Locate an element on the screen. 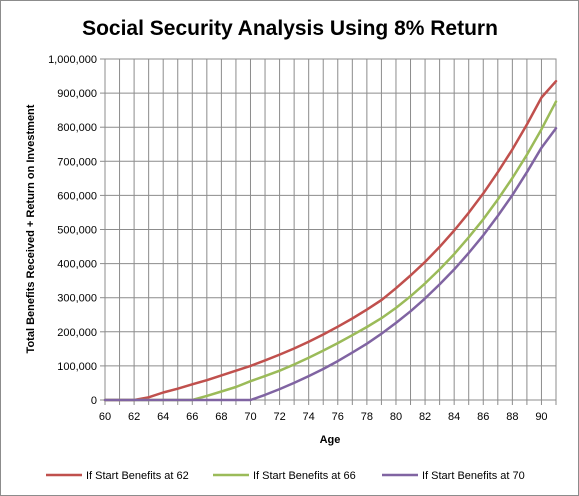 The image size is (579, 496). x-tick-label: 80 is located at coordinates (396, 417).